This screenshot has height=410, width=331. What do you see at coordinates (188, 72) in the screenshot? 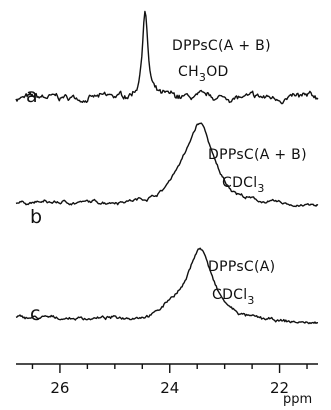
I see `annotation-a-solvent-main: CH` at bounding box center [188, 72].